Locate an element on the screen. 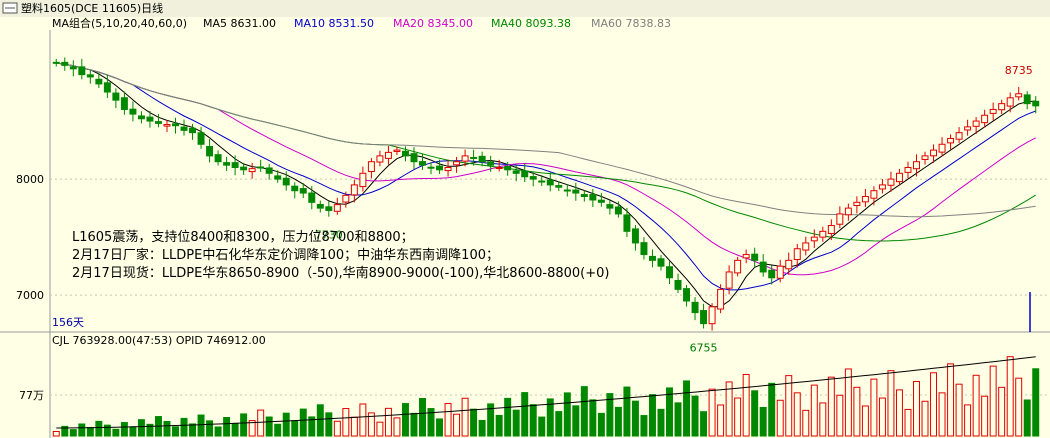  title-bar-bg is located at coordinates (525, 8).